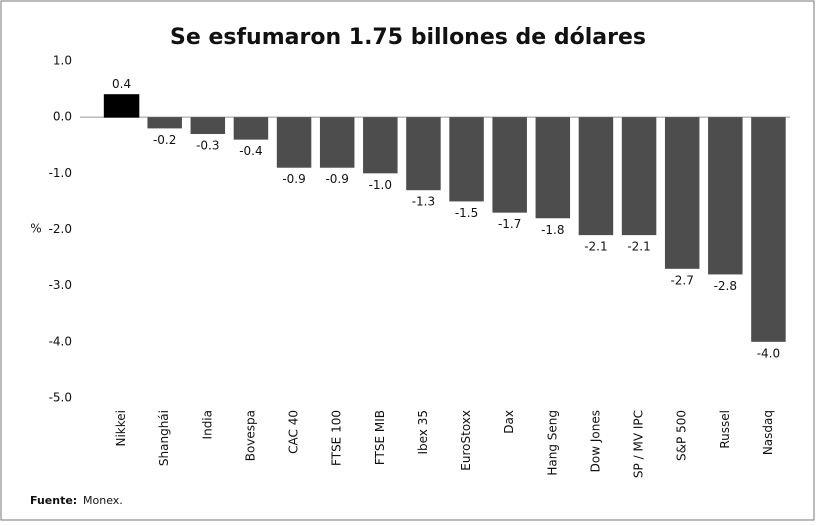 This screenshot has height=526, width=816. I want to click on x-tick-label: Bovespa, so click(250, 435).